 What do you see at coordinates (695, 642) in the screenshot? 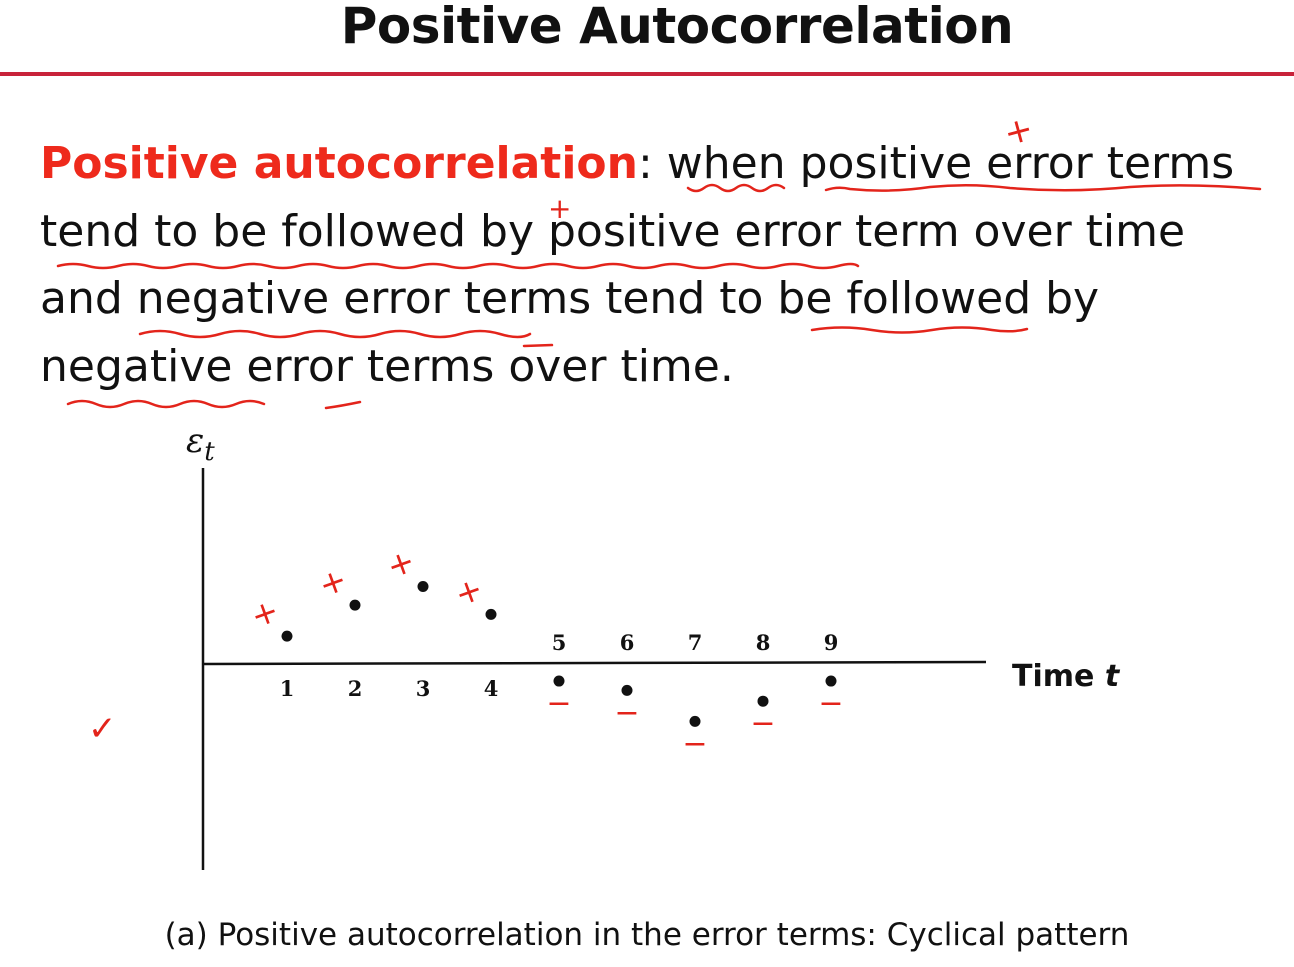
I see `x-tick-label: 7` at bounding box center [695, 642].